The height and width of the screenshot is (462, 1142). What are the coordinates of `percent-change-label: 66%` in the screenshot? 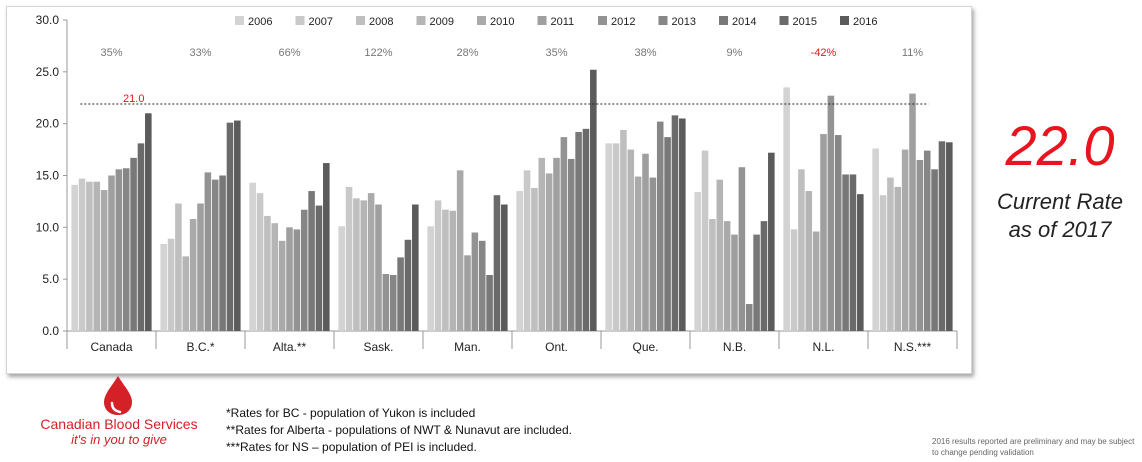 It's located at (289, 53).